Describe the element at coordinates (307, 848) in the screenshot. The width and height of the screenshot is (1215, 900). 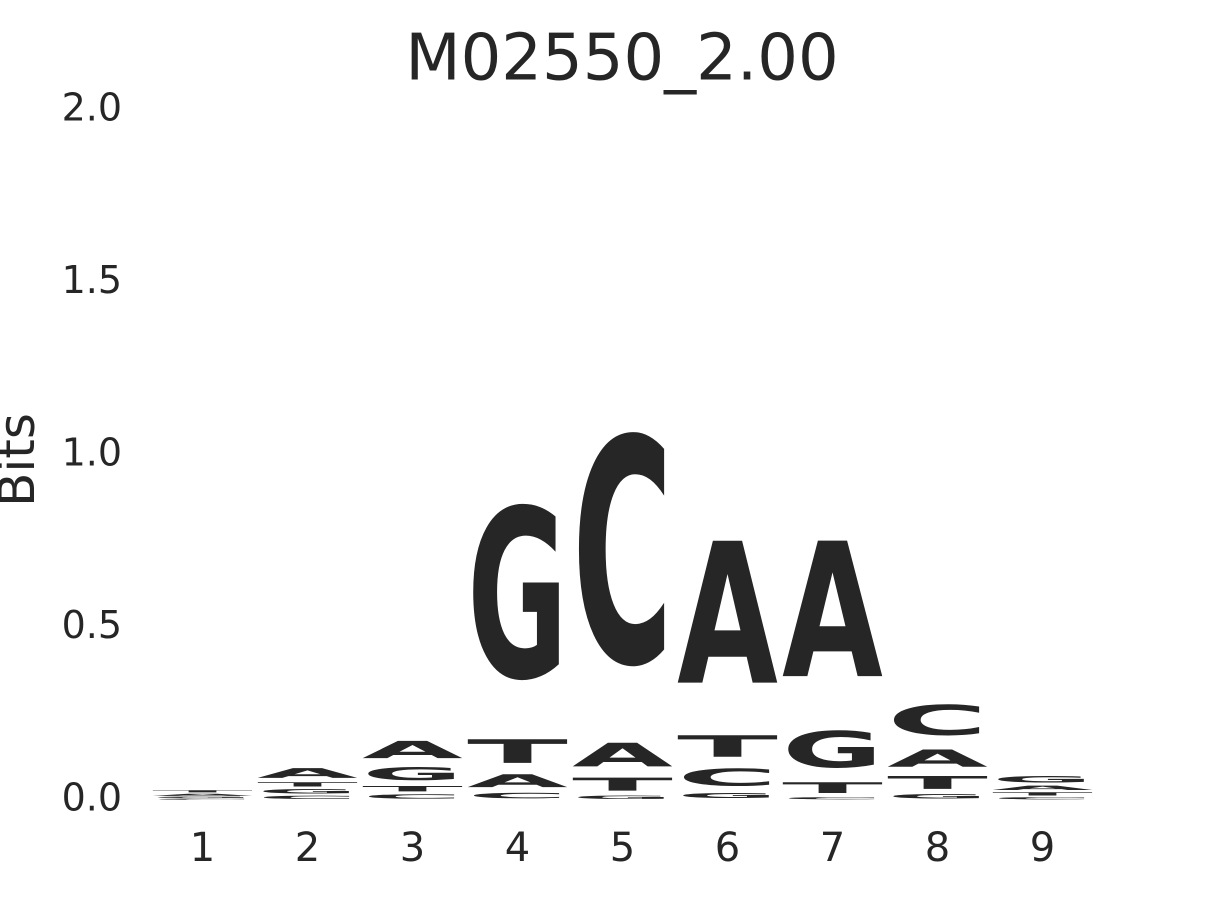
I see `x-tick-label: 2` at that location.